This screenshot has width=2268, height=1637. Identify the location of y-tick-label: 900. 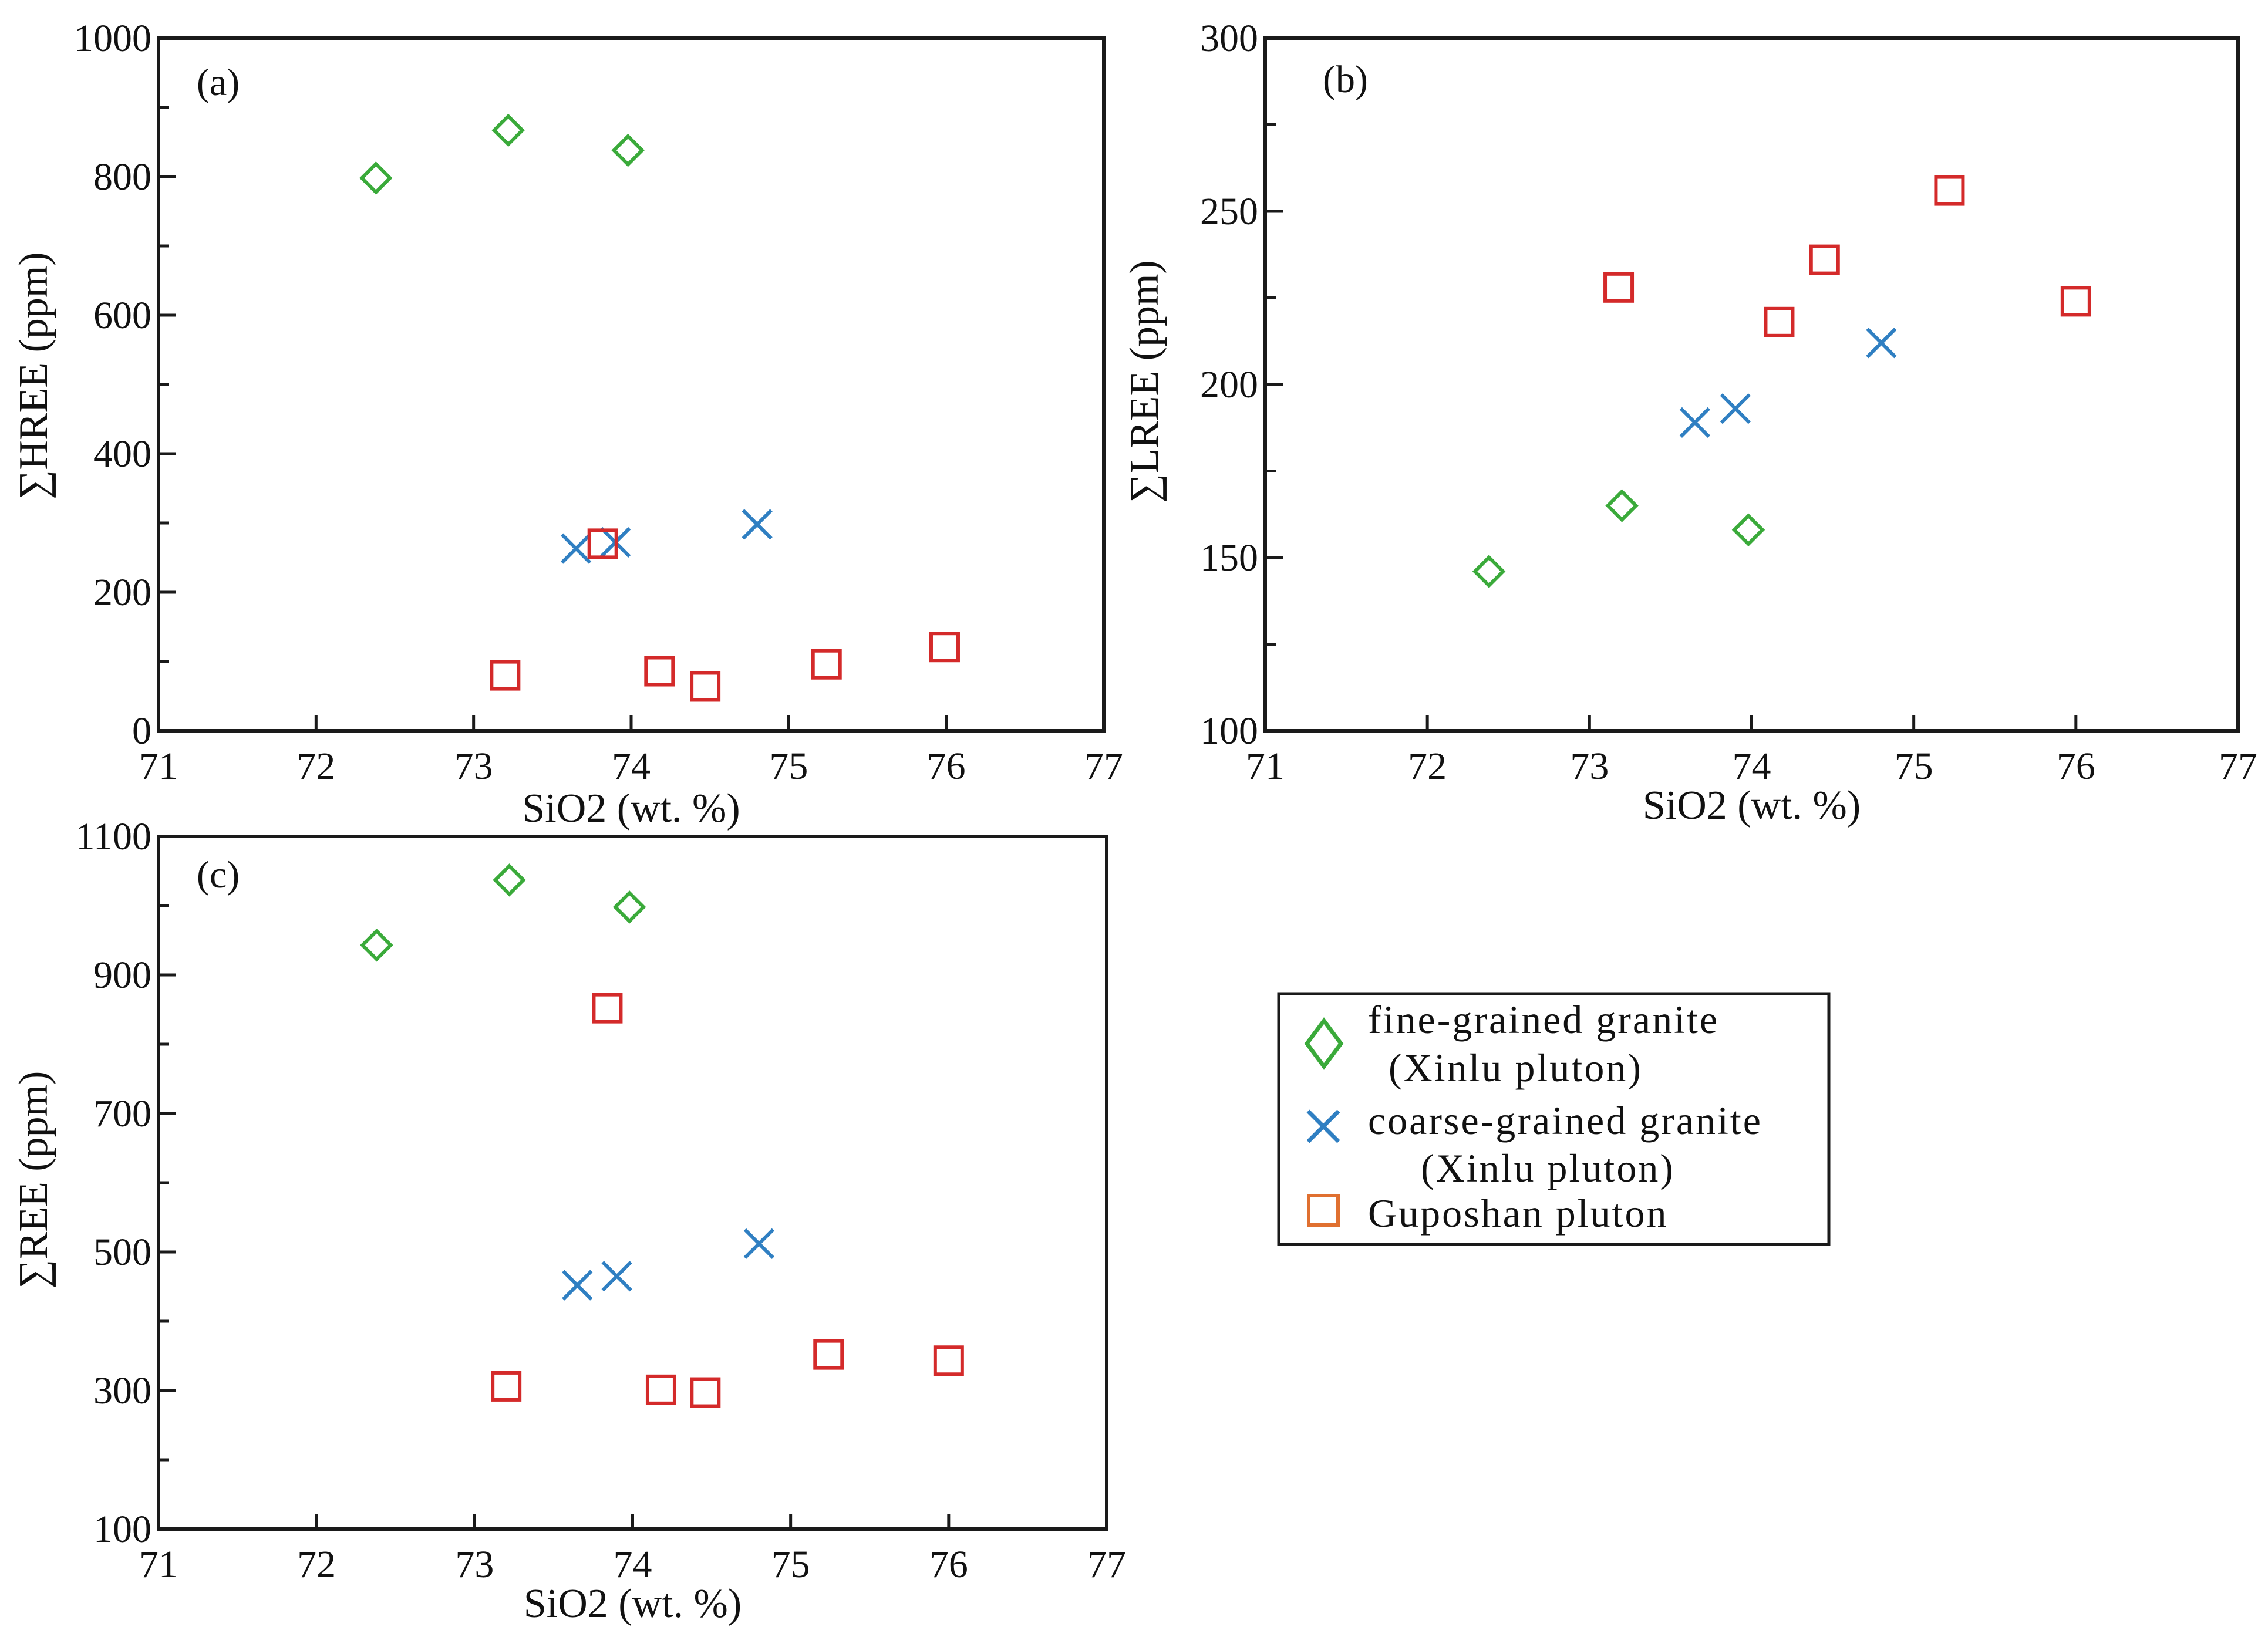
(122, 975).